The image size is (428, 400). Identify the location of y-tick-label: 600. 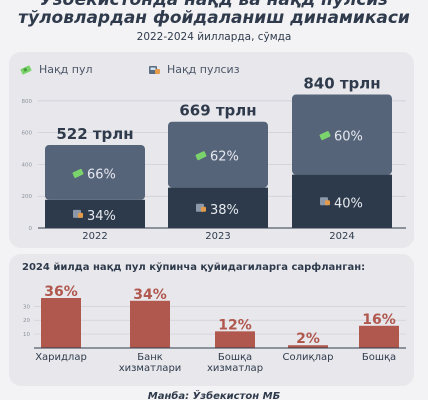
(27, 134).